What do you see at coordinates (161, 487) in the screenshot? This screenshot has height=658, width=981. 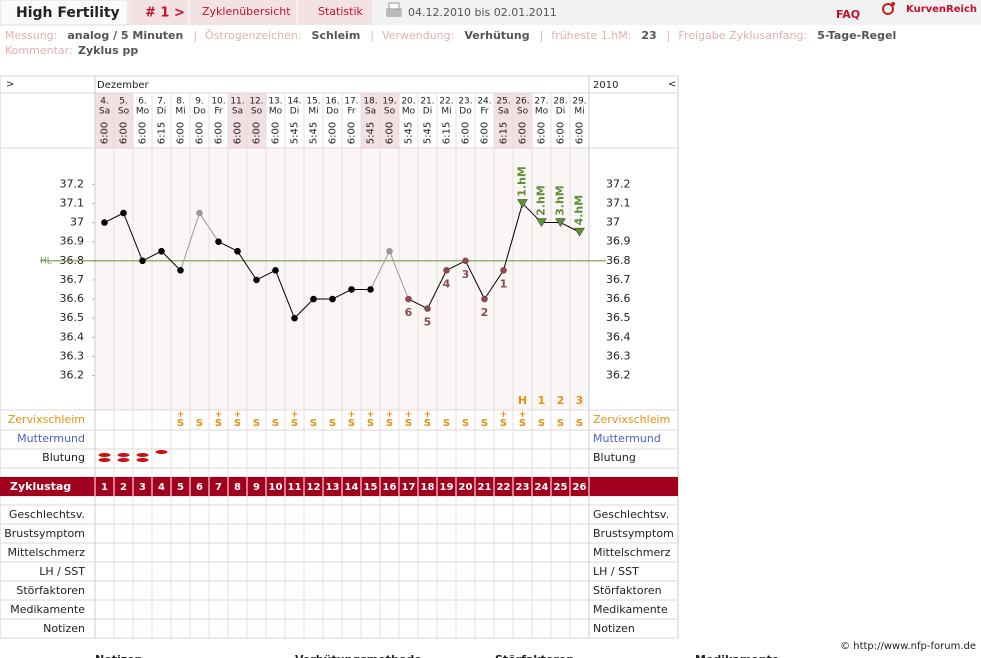 I see `cycle-day: 4` at bounding box center [161, 487].